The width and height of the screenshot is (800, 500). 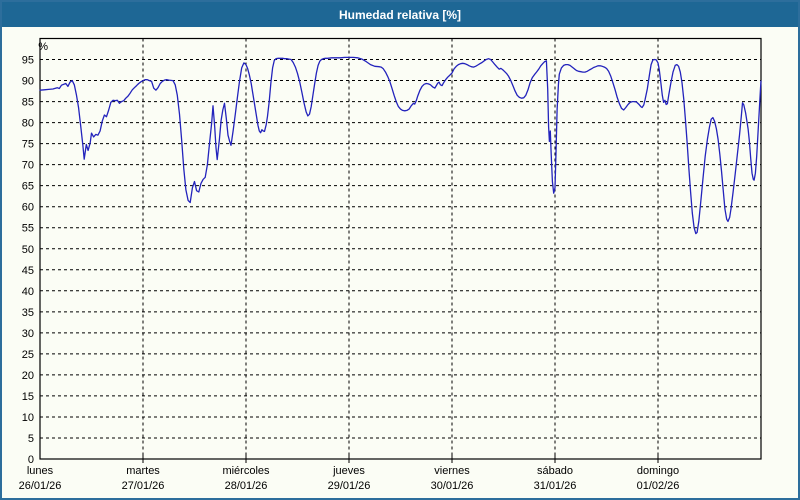 I want to click on day-name-label: jueves, so click(x=348, y=471).